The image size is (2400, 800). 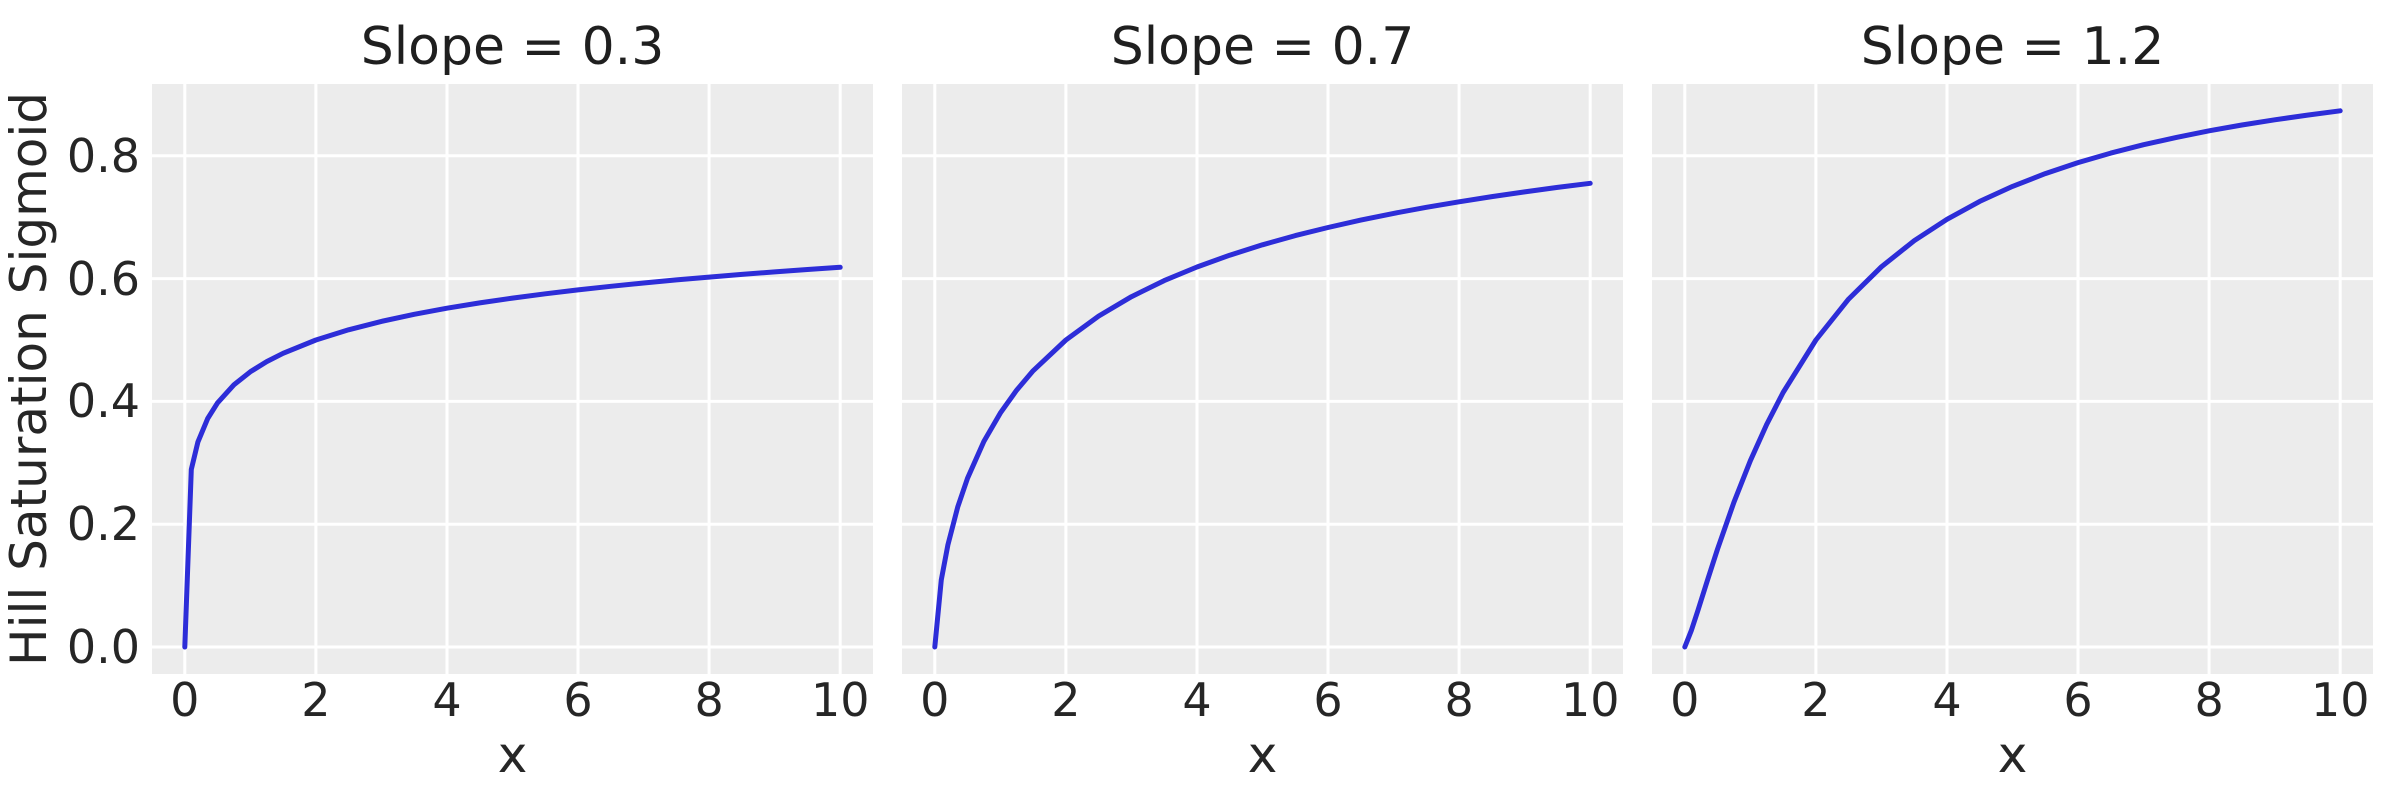 I want to click on y-tick-label: 0.0, so click(x=103, y=646).